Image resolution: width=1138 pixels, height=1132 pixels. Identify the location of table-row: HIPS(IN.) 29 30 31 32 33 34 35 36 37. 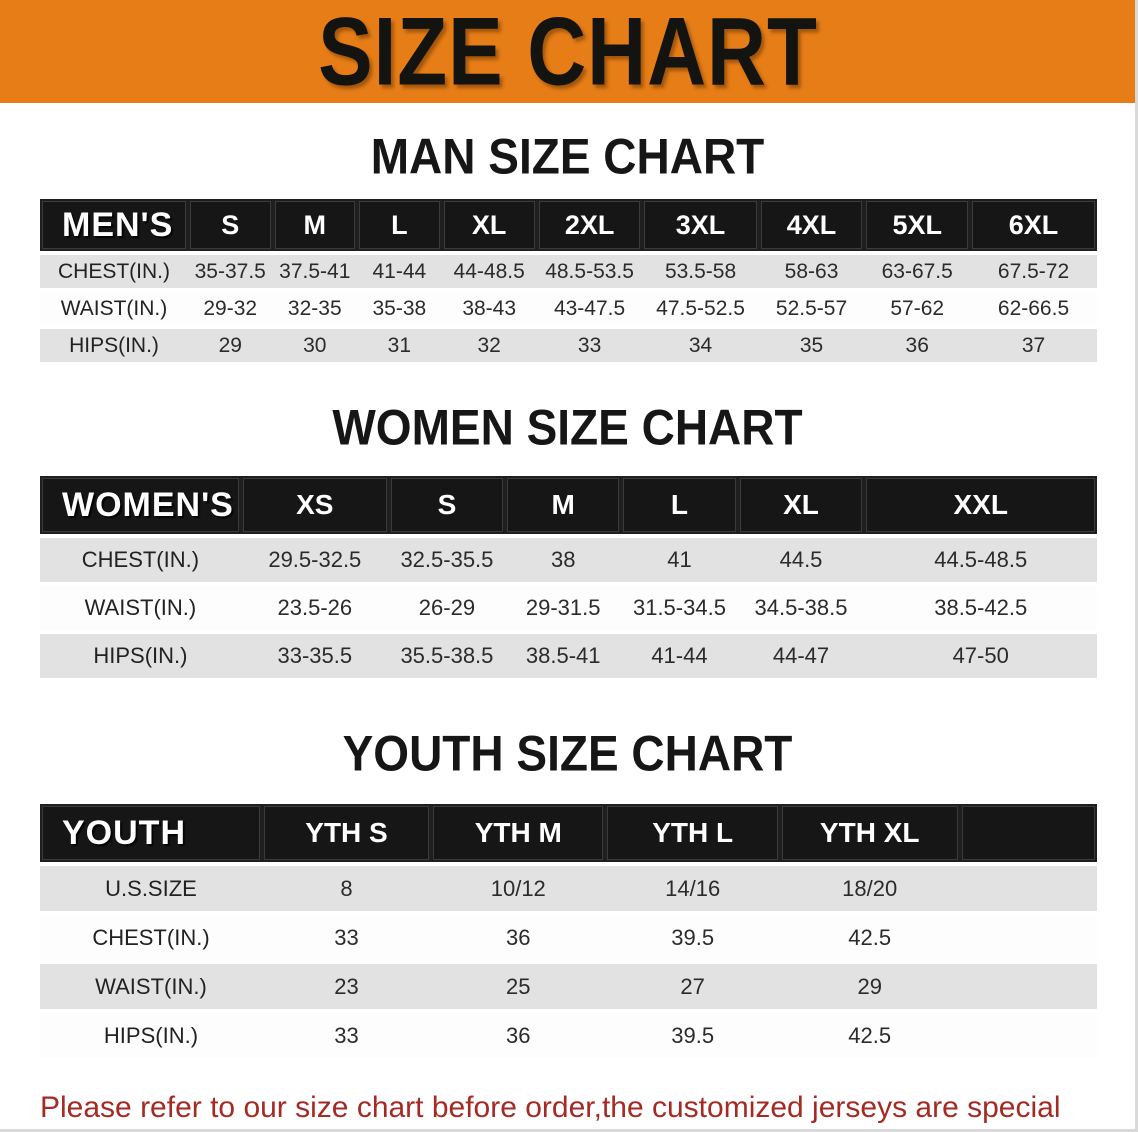
(568, 345).